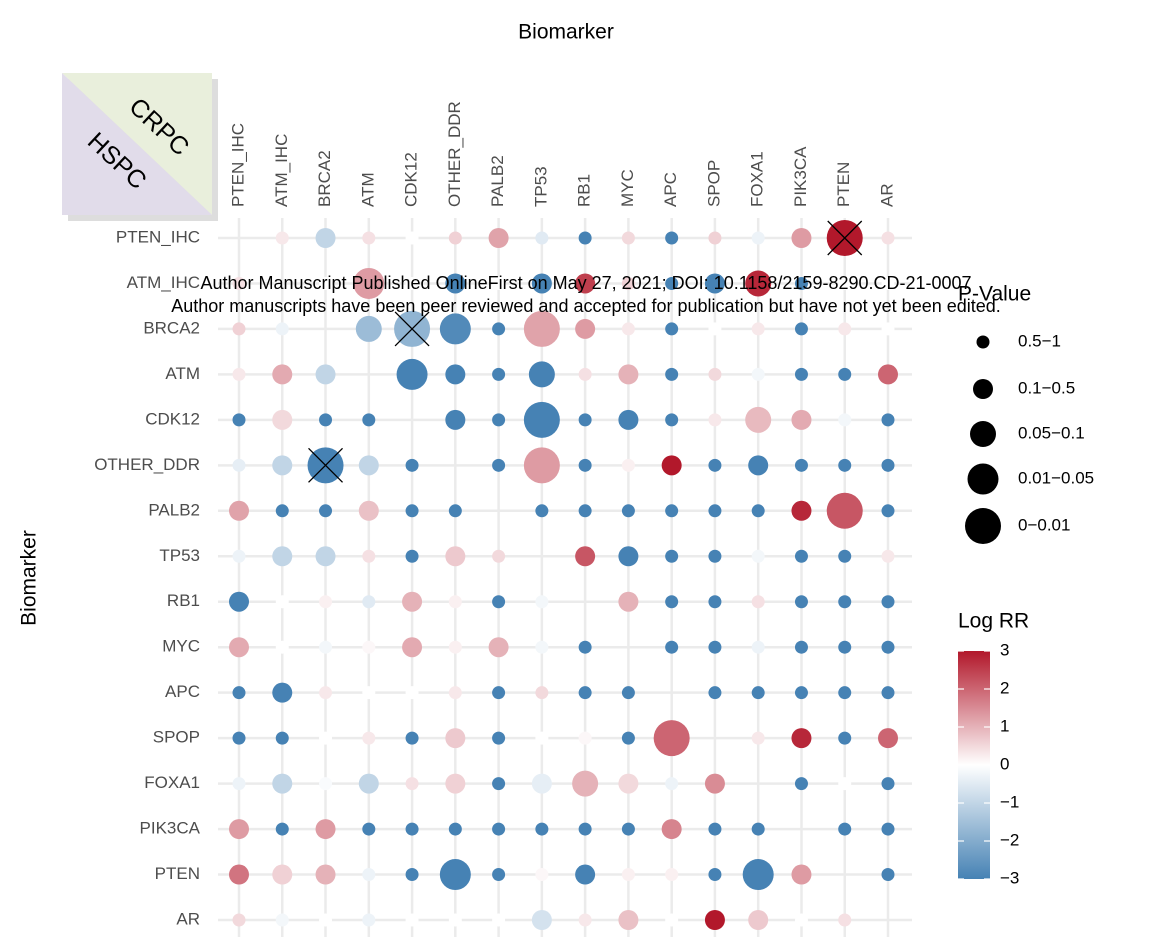  Describe the element at coordinates (800, 176) in the screenshot. I see `x-tick-label: PIK3CA` at that location.